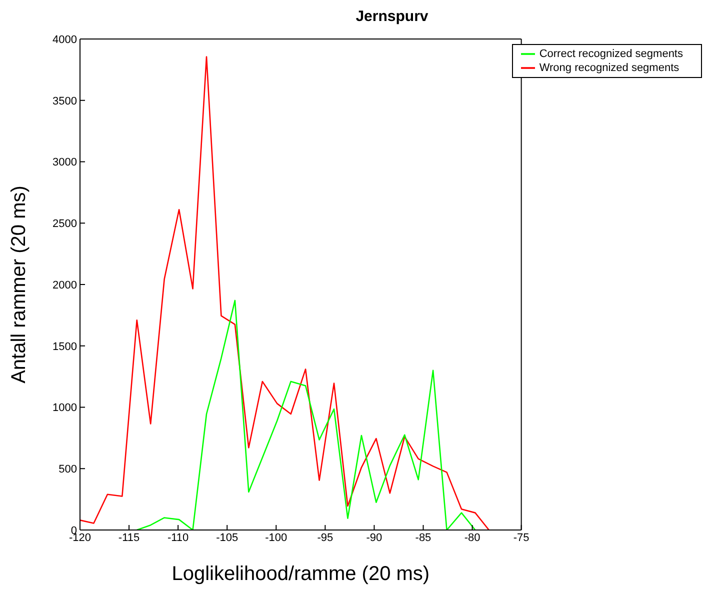 The height and width of the screenshot is (597, 724). I want to click on x-tick-label: -100, so click(276, 538).